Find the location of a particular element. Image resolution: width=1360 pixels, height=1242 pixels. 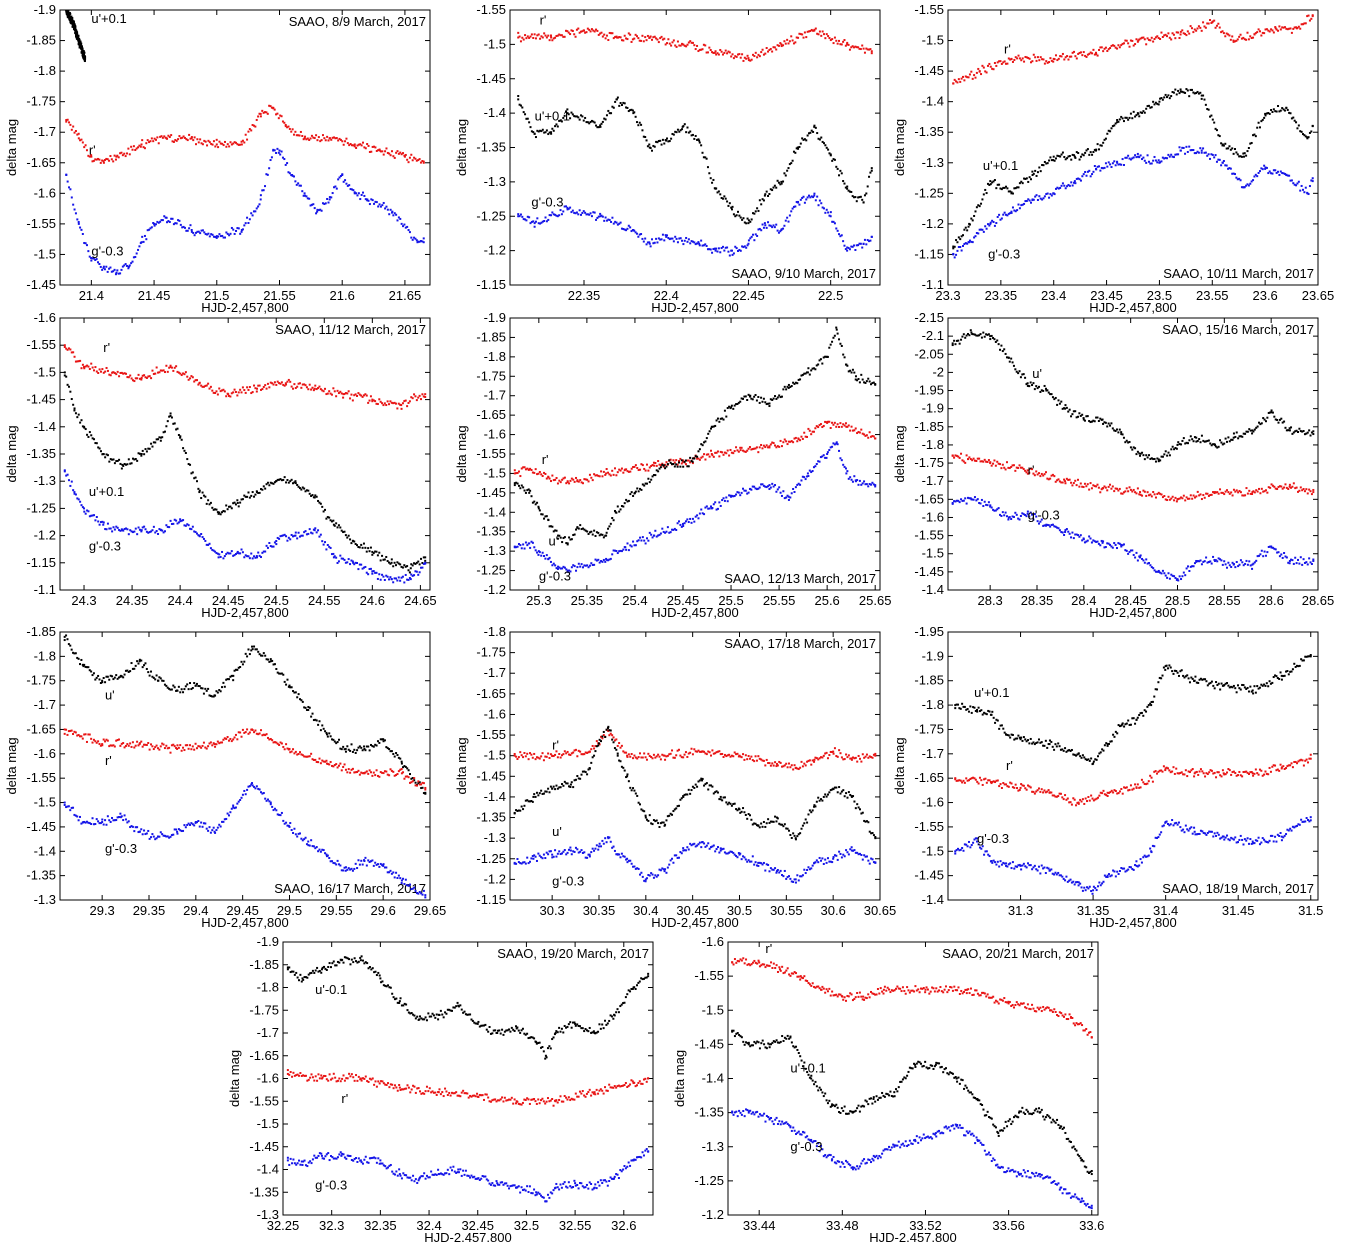

y-tick-label: -1.9 is located at coordinates (45, 9).